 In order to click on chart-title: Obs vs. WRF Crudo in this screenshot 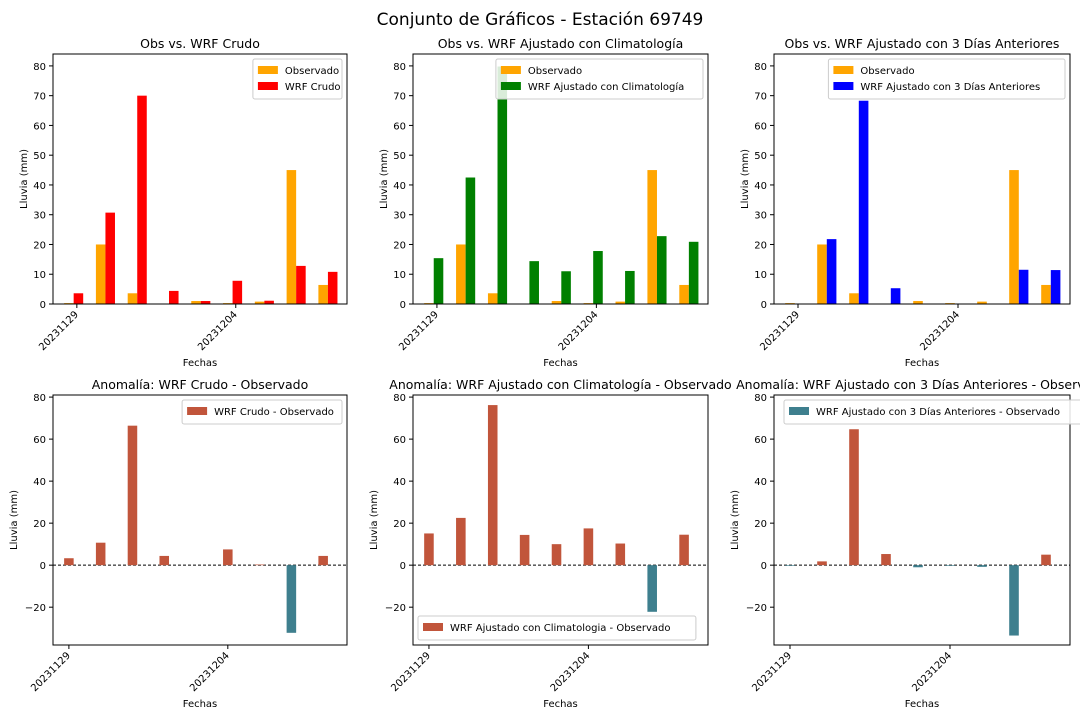, I will do `click(200, 43)`.